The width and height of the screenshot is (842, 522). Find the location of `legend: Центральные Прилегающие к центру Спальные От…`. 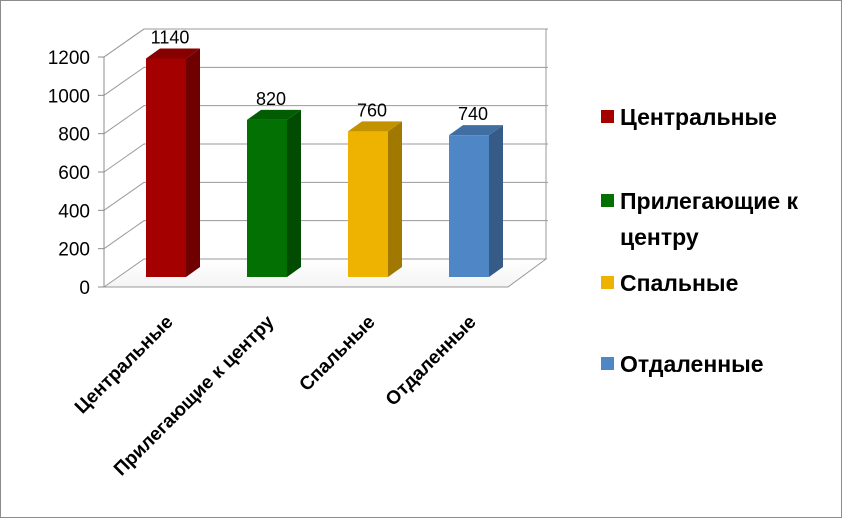

legend: Центральные Прилегающие к центру Спальные От… is located at coordinates (700, 240).